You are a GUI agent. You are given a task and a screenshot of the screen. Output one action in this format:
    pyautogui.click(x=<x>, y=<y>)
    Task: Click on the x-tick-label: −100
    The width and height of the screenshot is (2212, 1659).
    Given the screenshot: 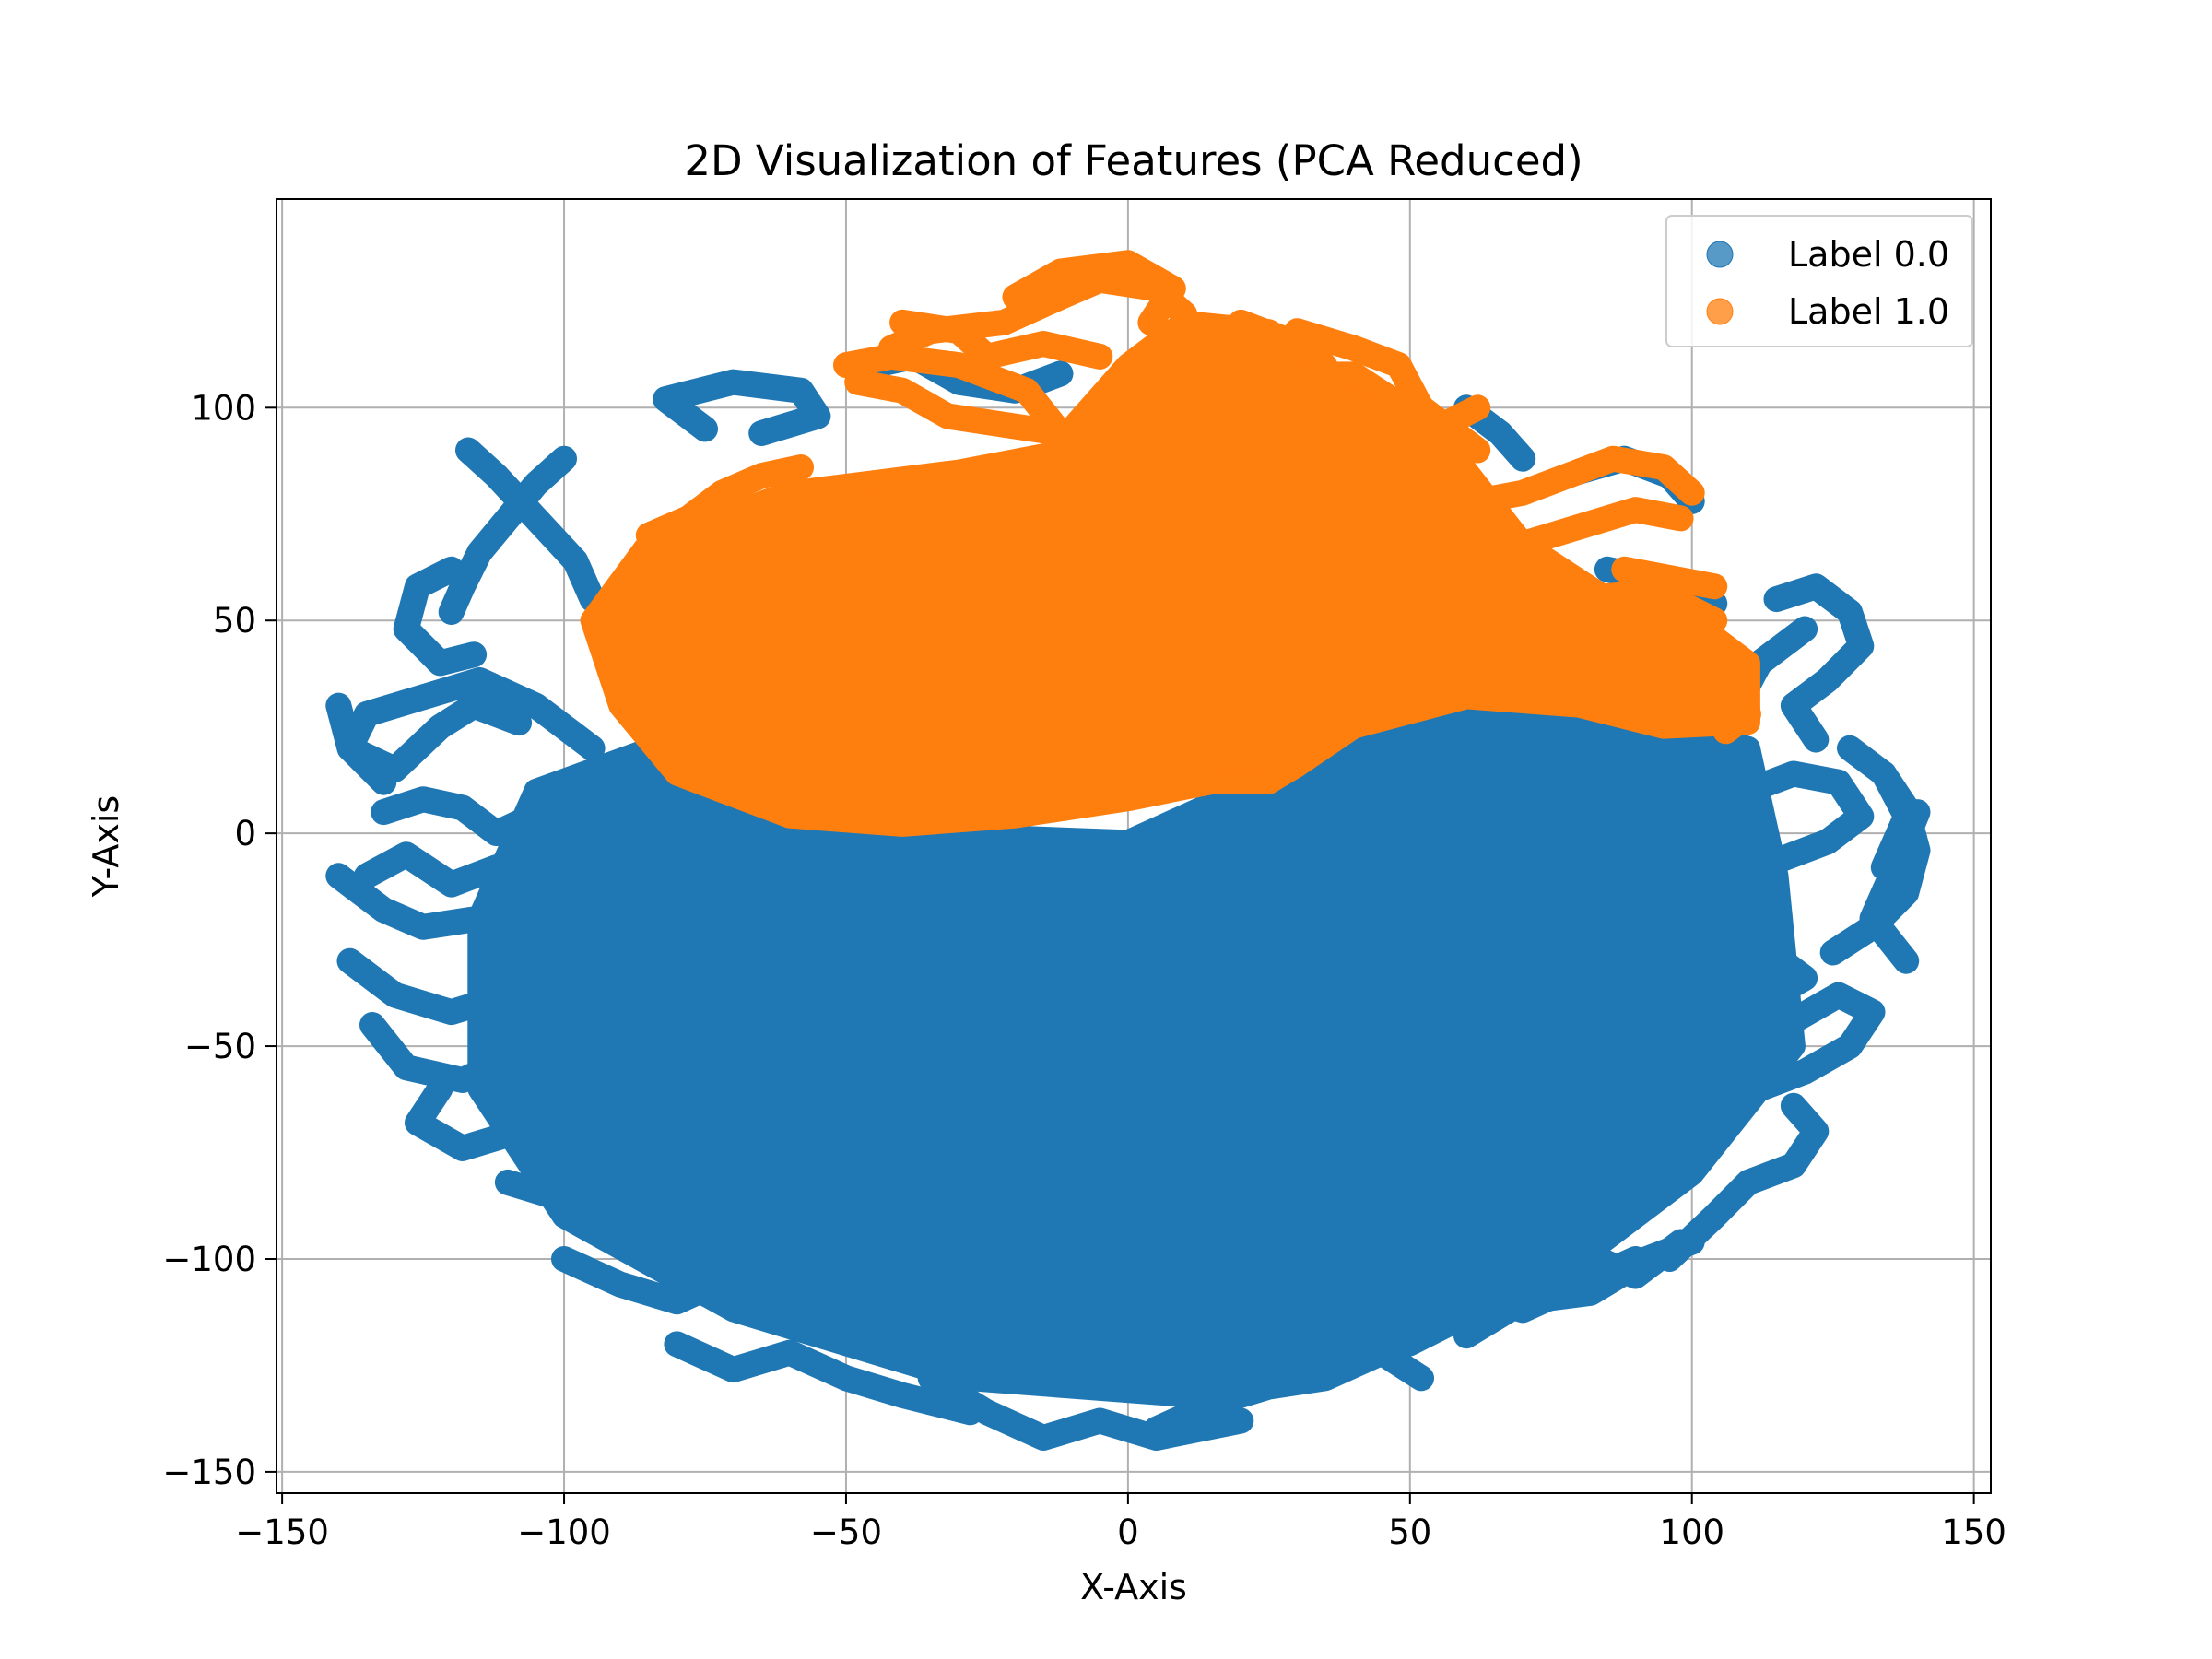 What is the action you would take?
    pyautogui.click(x=564, y=1532)
    